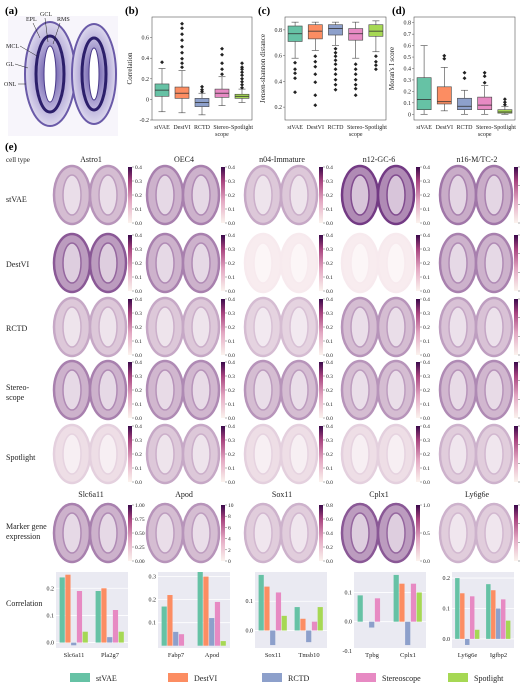  Describe the element at coordinates (348, 652) in the screenshot. I see `bar-y-tick-label: -0.1` at that location.